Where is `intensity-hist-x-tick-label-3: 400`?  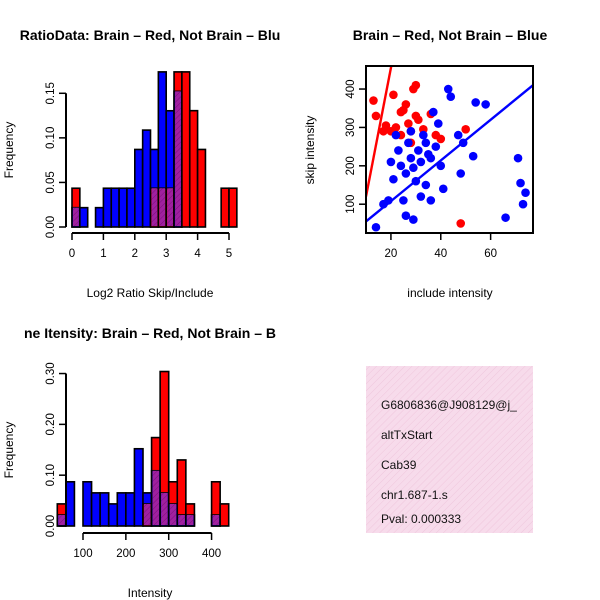
intensity-hist-x-tick-label-3: 400 is located at coordinates (211, 554).